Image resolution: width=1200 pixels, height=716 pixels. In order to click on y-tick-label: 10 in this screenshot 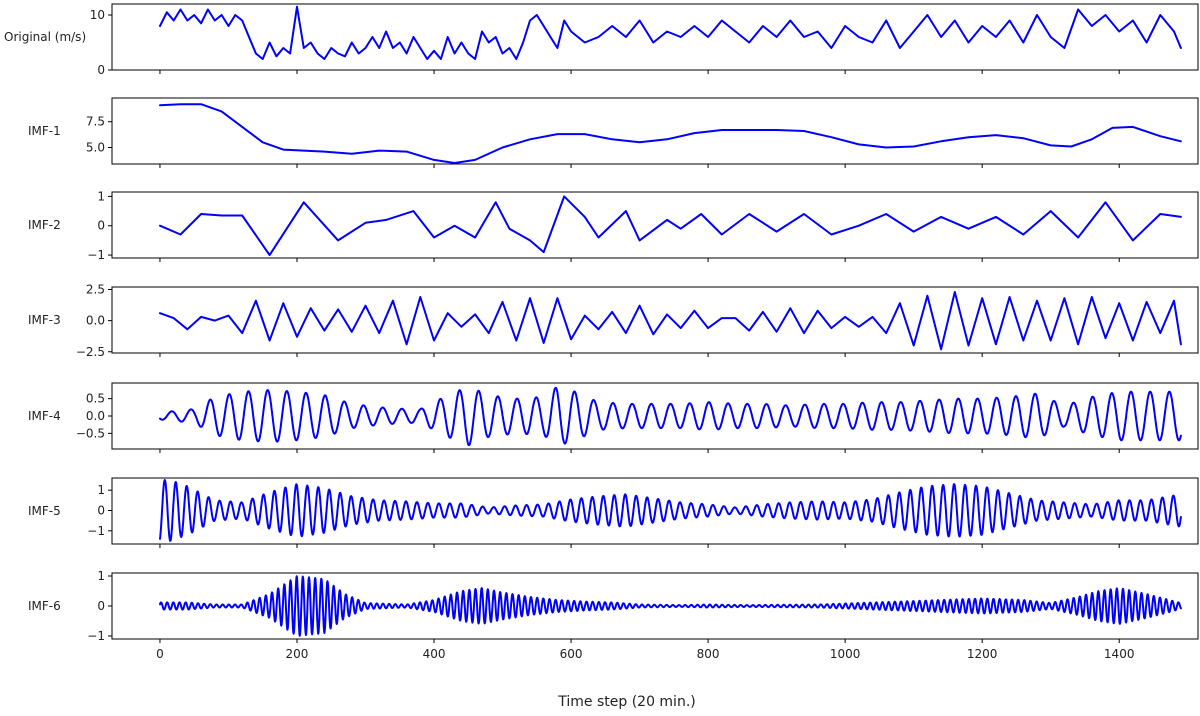, I will do `click(97, 15)`.